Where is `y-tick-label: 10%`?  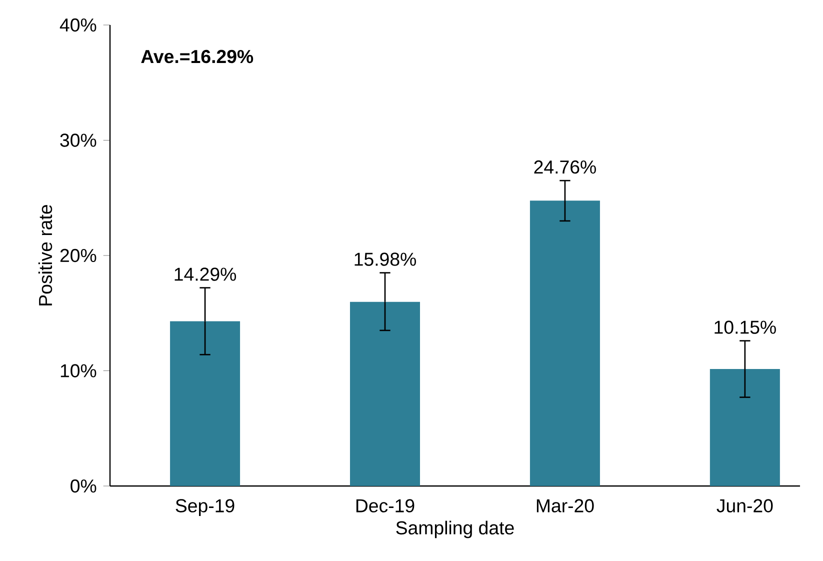 y-tick-label: 10% is located at coordinates (78, 371).